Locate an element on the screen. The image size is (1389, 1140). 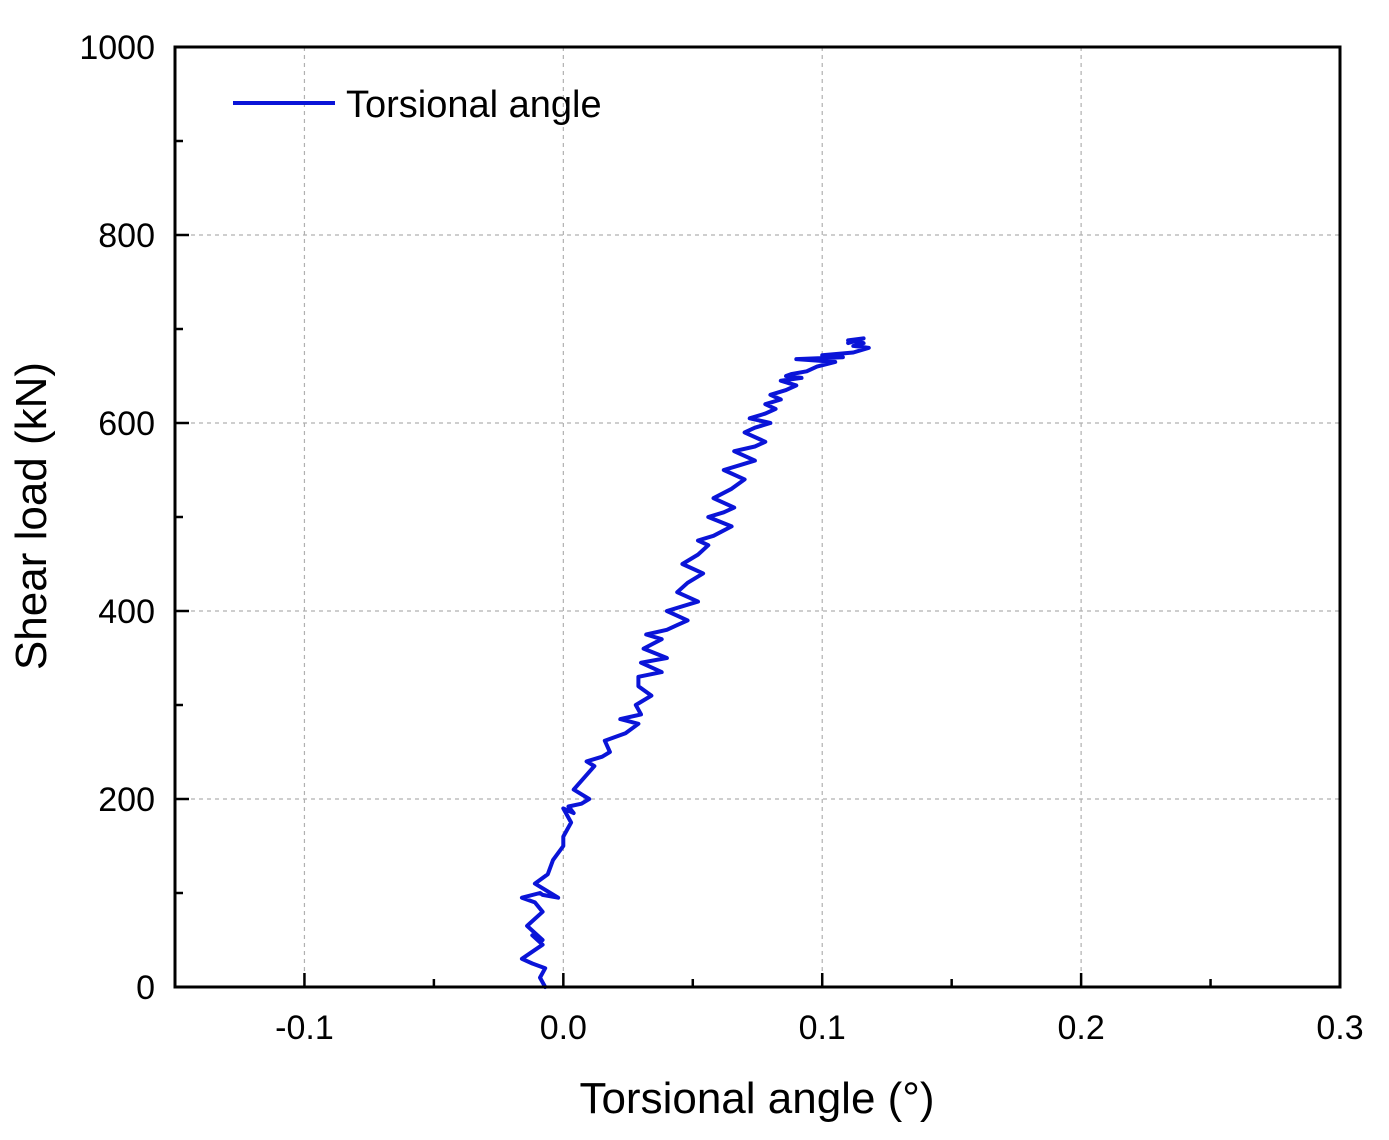
y-tick-labels: 0 200 400 600 800 1000 is located at coordinates (117, 518).